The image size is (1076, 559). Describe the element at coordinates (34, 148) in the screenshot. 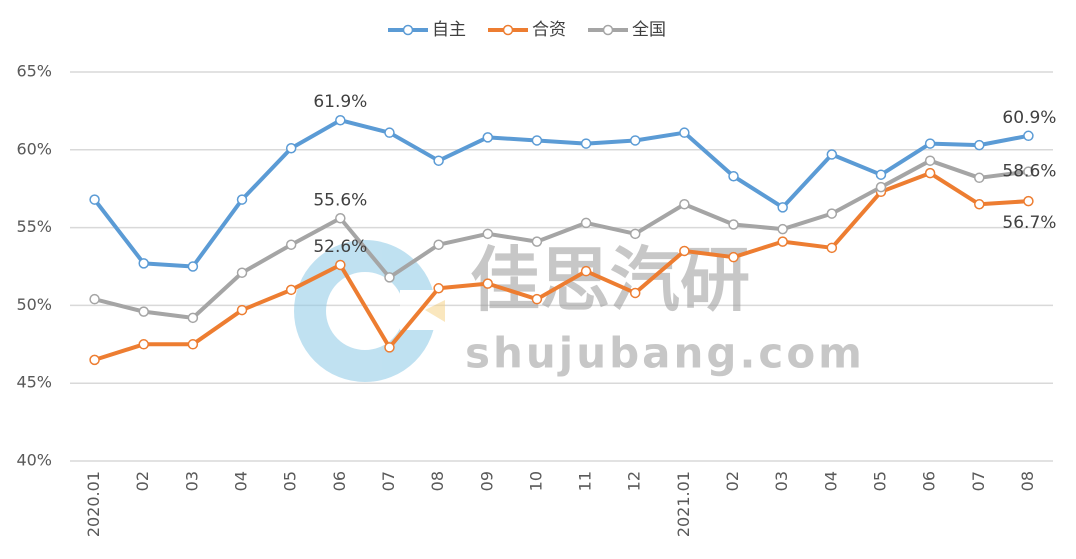

I see `y-tick-label: 60%` at that location.